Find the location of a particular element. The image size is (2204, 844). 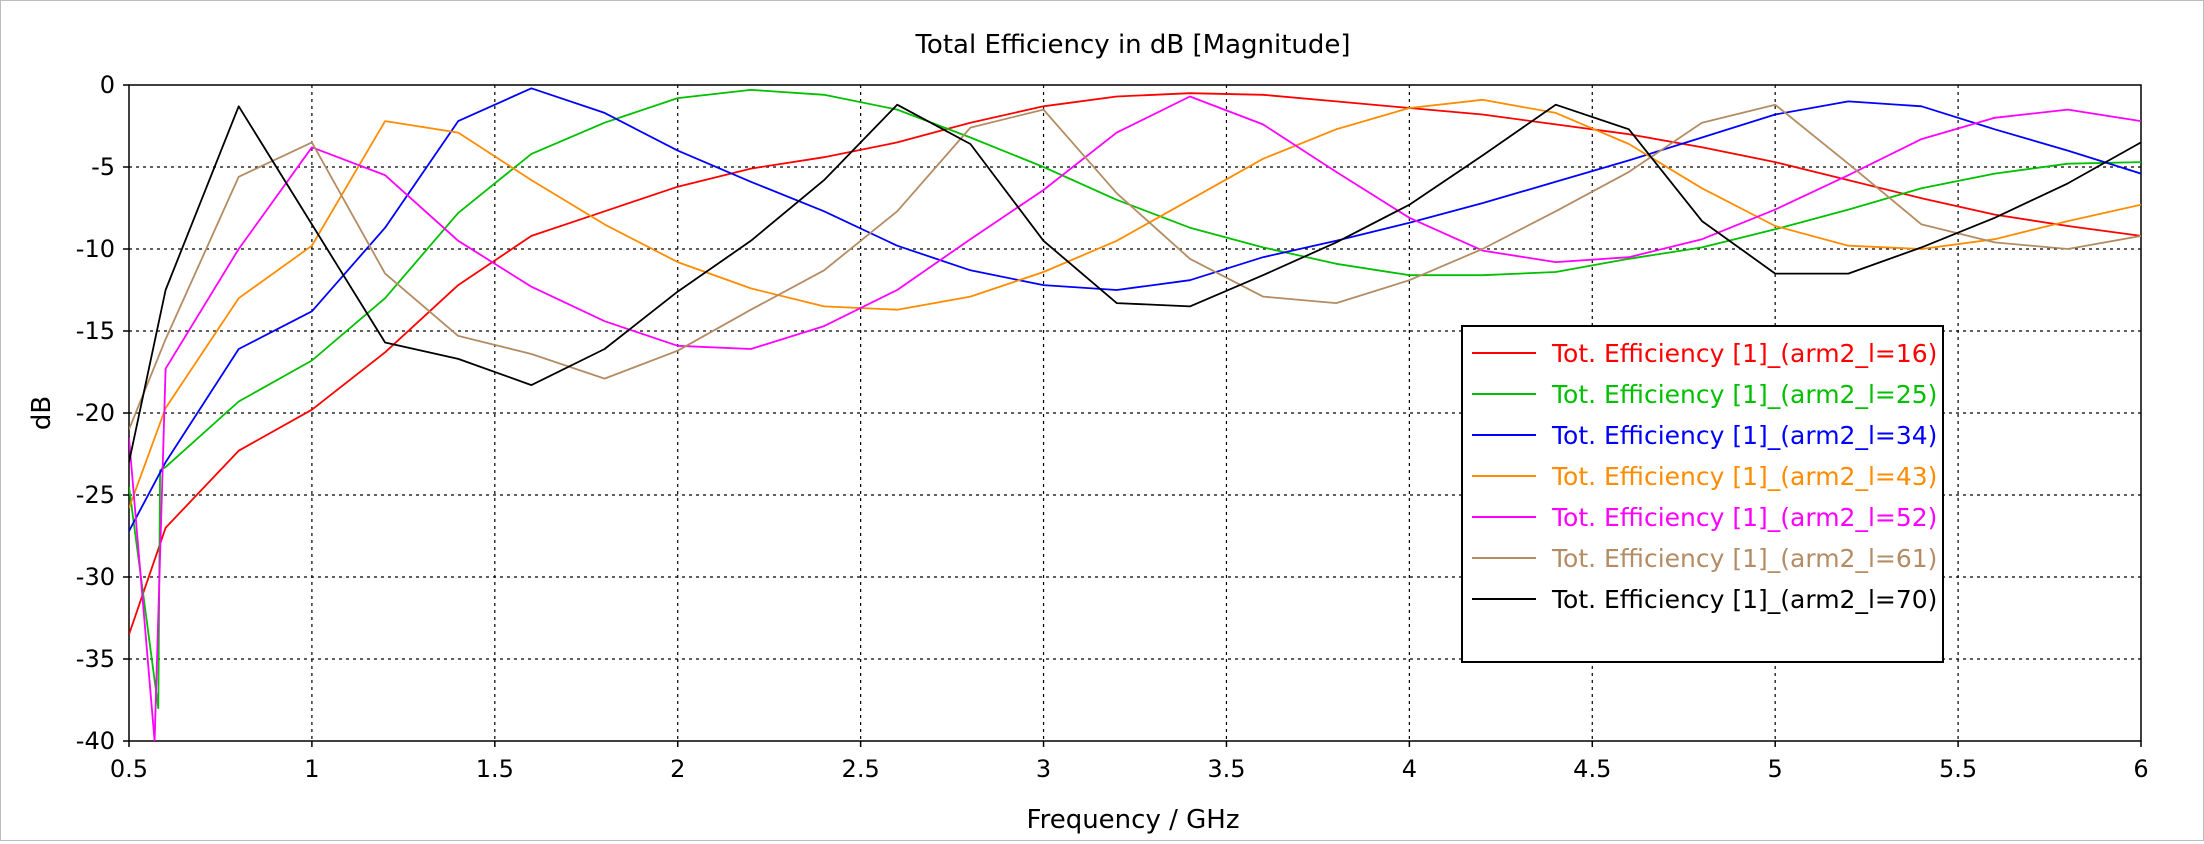

x-tick-label: 4.5 is located at coordinates (1592, 769).